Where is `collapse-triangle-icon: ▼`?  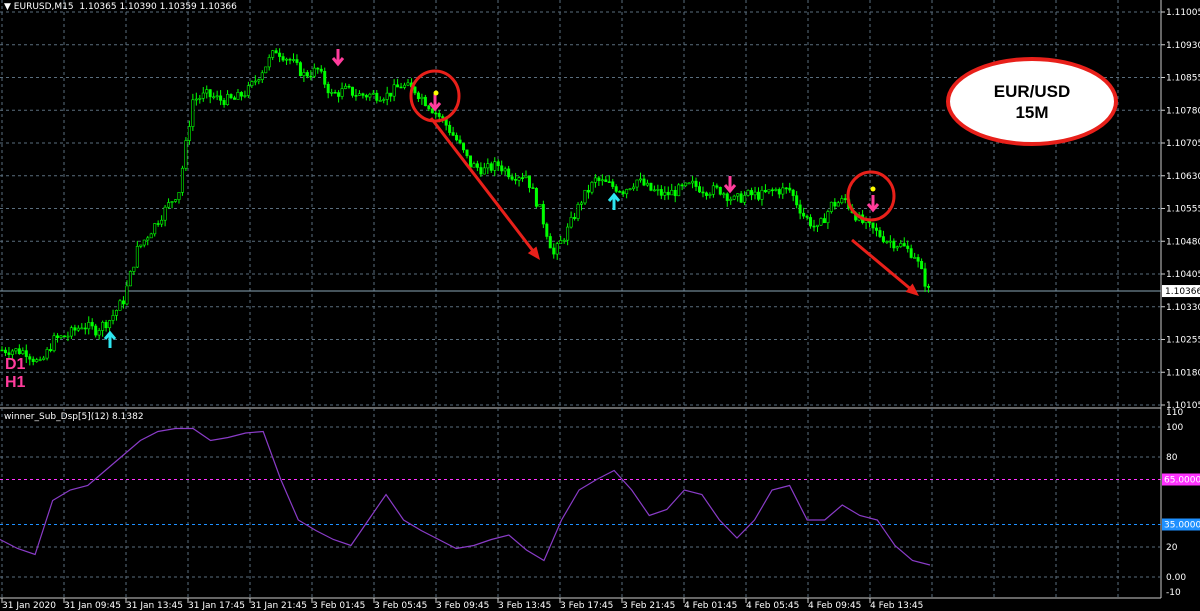
collapse-triangle-icon: ▼ is located at coordinates (7, 7).